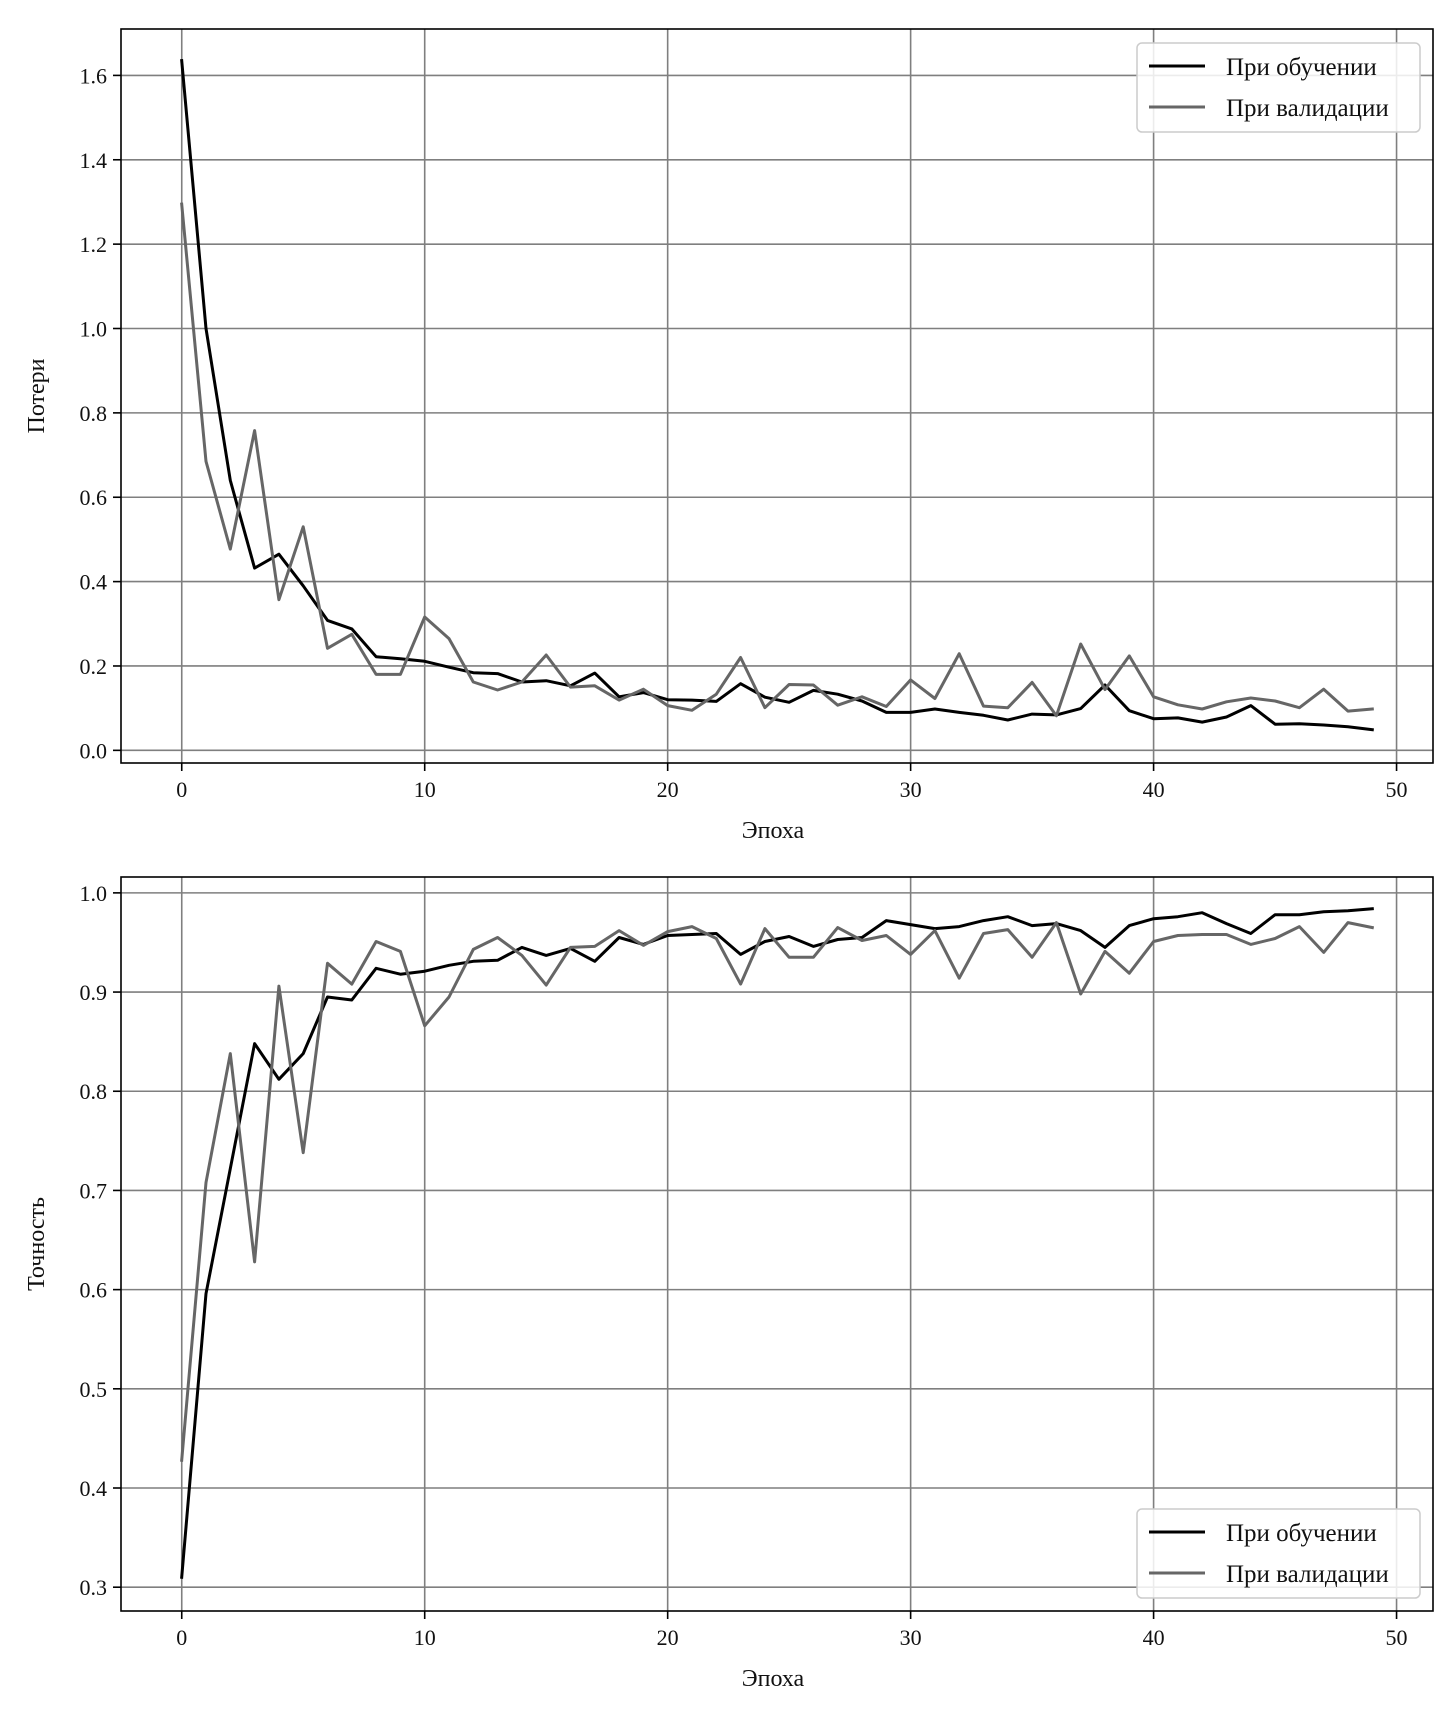 Image resolution: width=1456 pixels, height=1716 pixels. Describe the element at coordinates (1301, 1533) in the screenshot. I see `accuracy-legend-label: При обучении` at that location.